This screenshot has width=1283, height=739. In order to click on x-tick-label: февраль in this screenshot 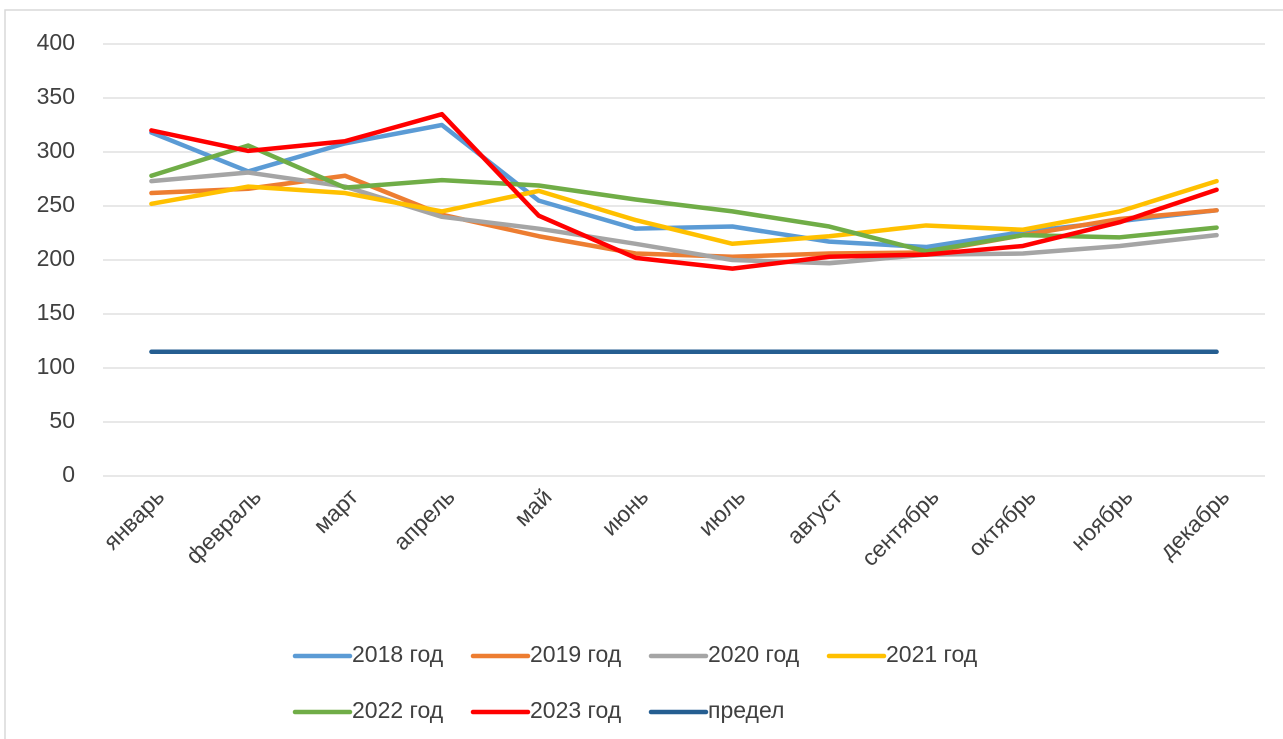, I will do `click(224, 526)`.